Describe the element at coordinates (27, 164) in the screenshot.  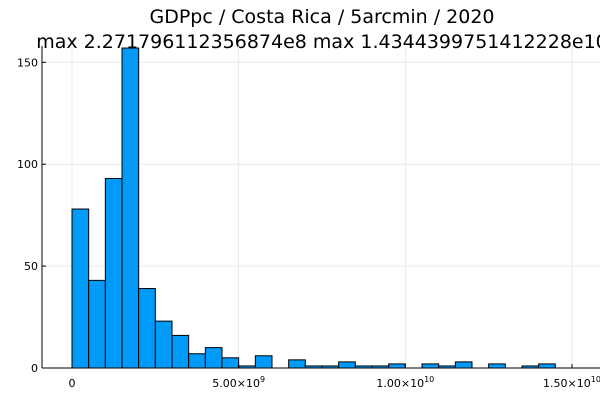
I see `y-tick-label: 100` at that location.